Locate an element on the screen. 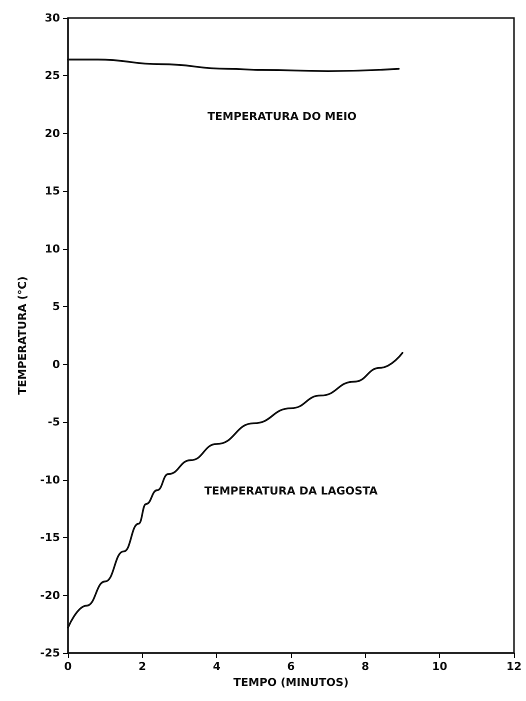 Image resolution: width=526 pixels, height=701 pixels. y-tick-label: -20 is located at coordinates (50, 595).